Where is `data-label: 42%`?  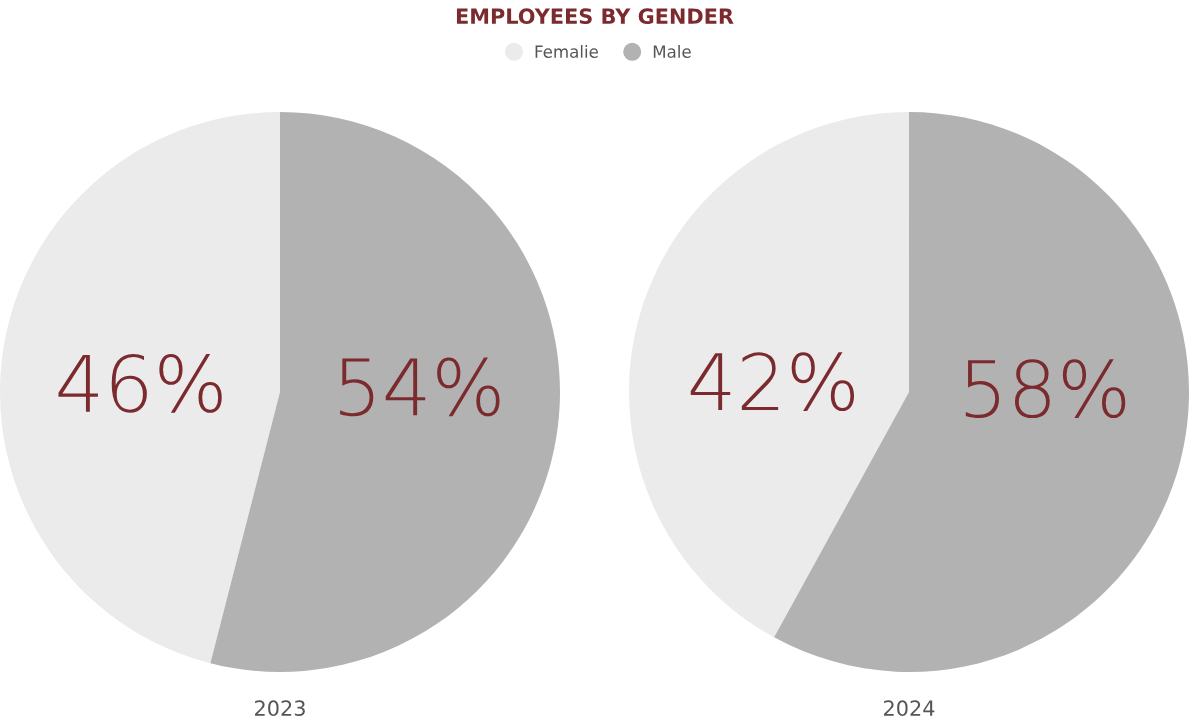 data-label: 42% is located at coordinates (772, 382).